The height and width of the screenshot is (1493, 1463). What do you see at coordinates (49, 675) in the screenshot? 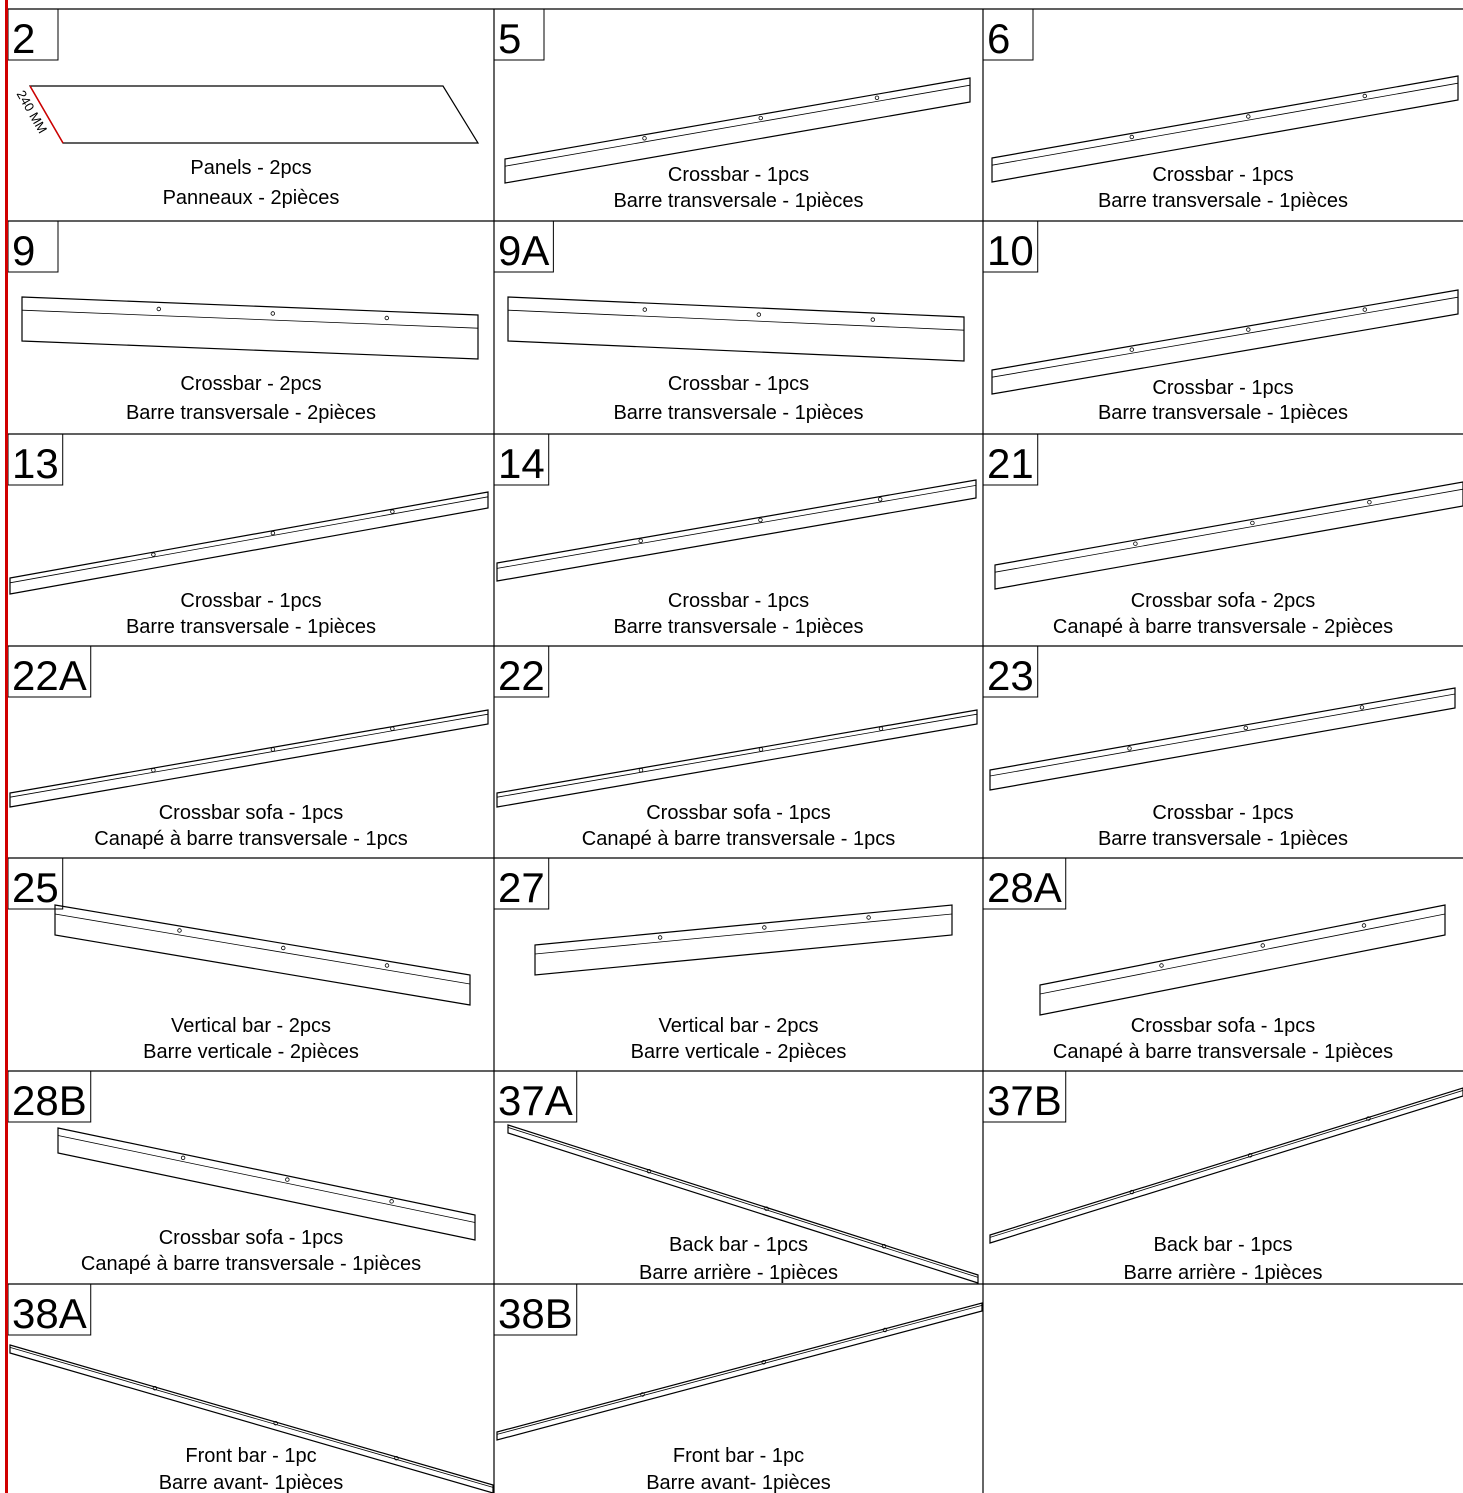
I see `part-number: 22A` at bounding box center [49, 675].